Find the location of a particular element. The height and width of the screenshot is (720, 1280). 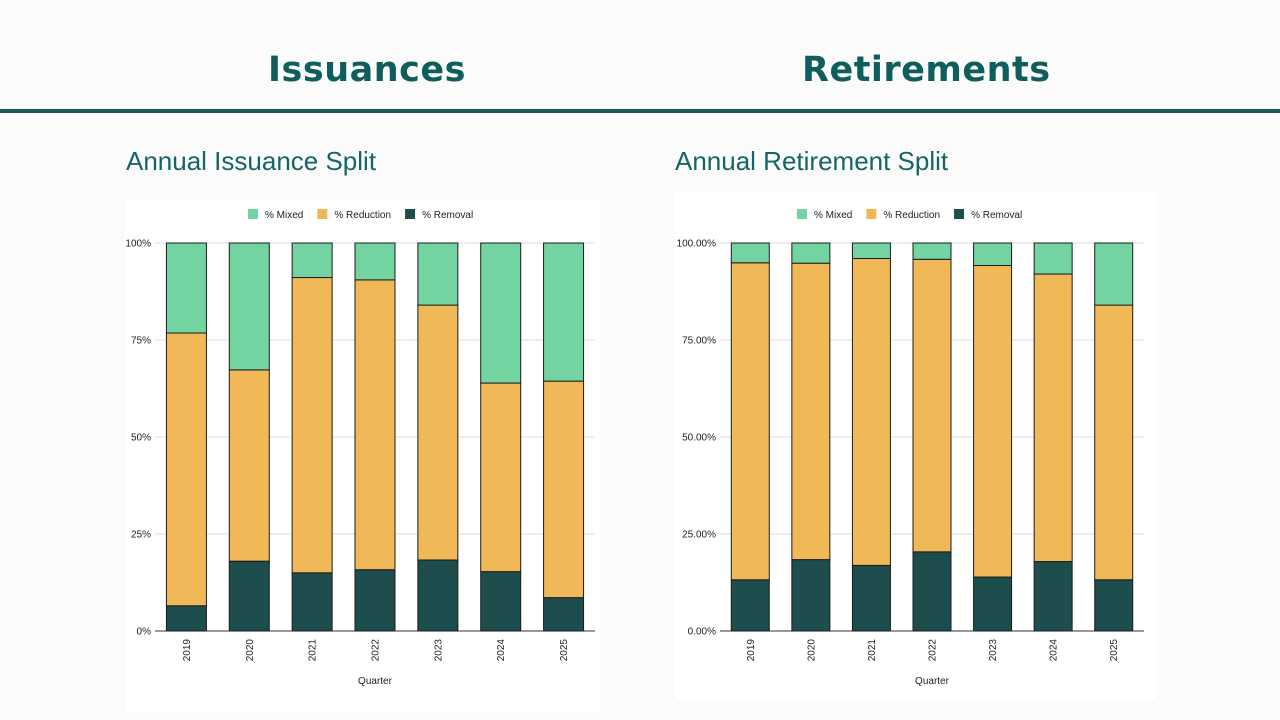

y-tick-label: 100.00% is located at coordinates (697, 244).